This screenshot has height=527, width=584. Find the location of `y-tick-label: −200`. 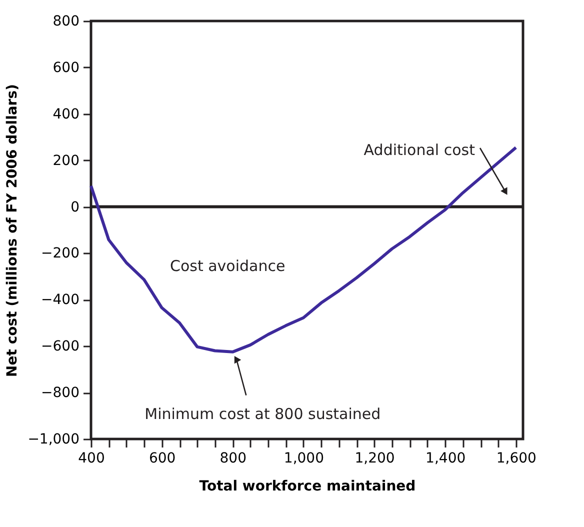

y-tick-label: −200 is located at coordinates (60, 254).